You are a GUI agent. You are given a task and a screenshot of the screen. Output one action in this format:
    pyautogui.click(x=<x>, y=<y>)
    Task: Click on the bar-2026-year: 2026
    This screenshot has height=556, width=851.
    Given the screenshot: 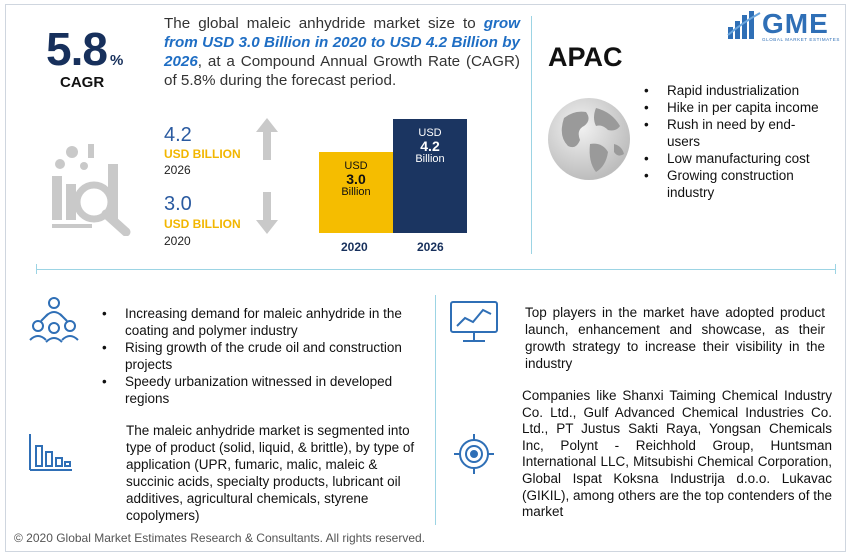 What is the action you would take?
    pyautogui.click(x=430, y=247)
    